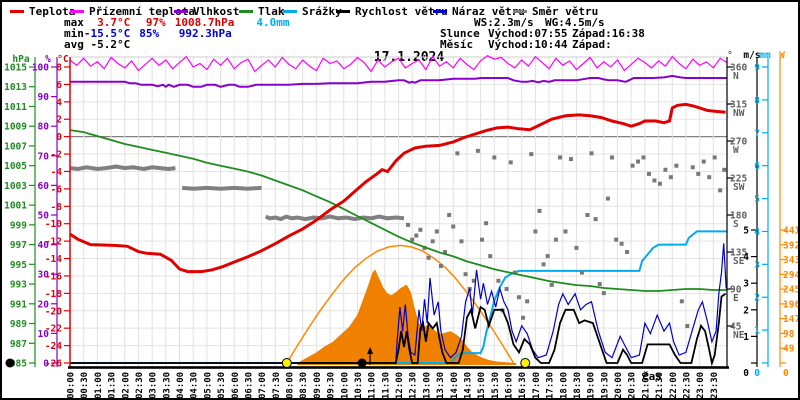  Describe the element at coordinates (457, 44) in the screenshot. I see `moon-label: Měsíc` at that location.